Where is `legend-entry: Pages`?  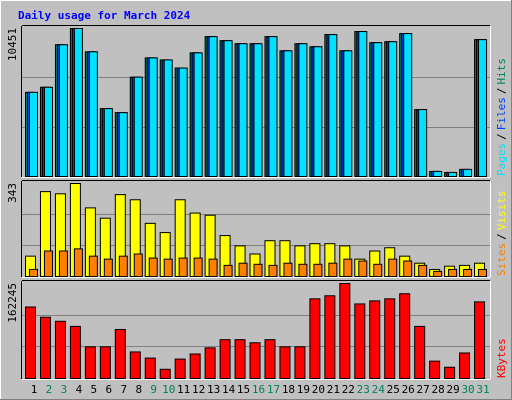 legend-entry: Pages is located at coordinates (501, 159).